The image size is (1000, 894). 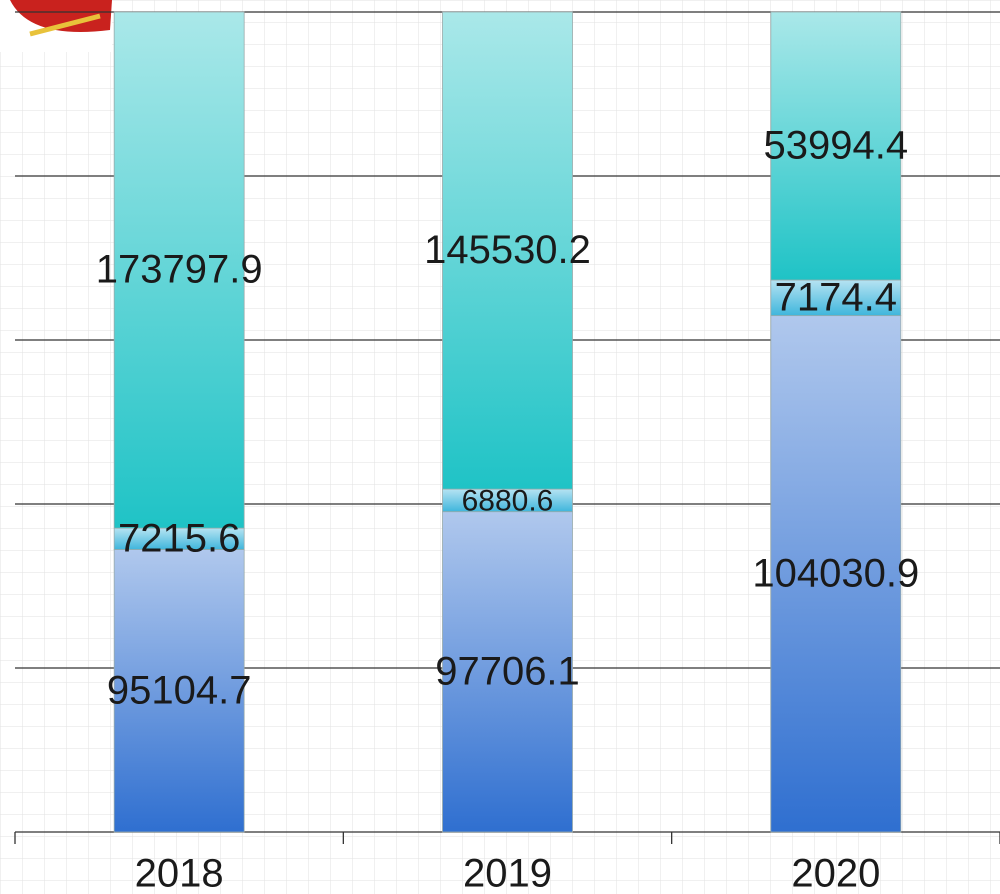 I want to click on data-label: 7174.4, so click(x=836, y=297).